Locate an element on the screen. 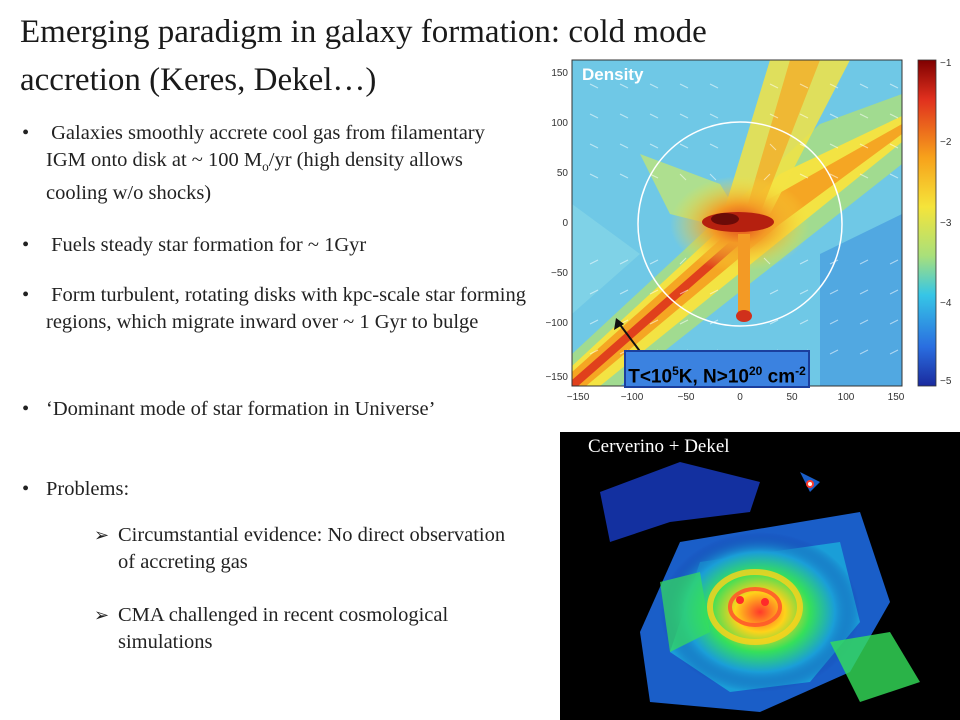  bullet-subscript: o is located at coordinates (265, 167).